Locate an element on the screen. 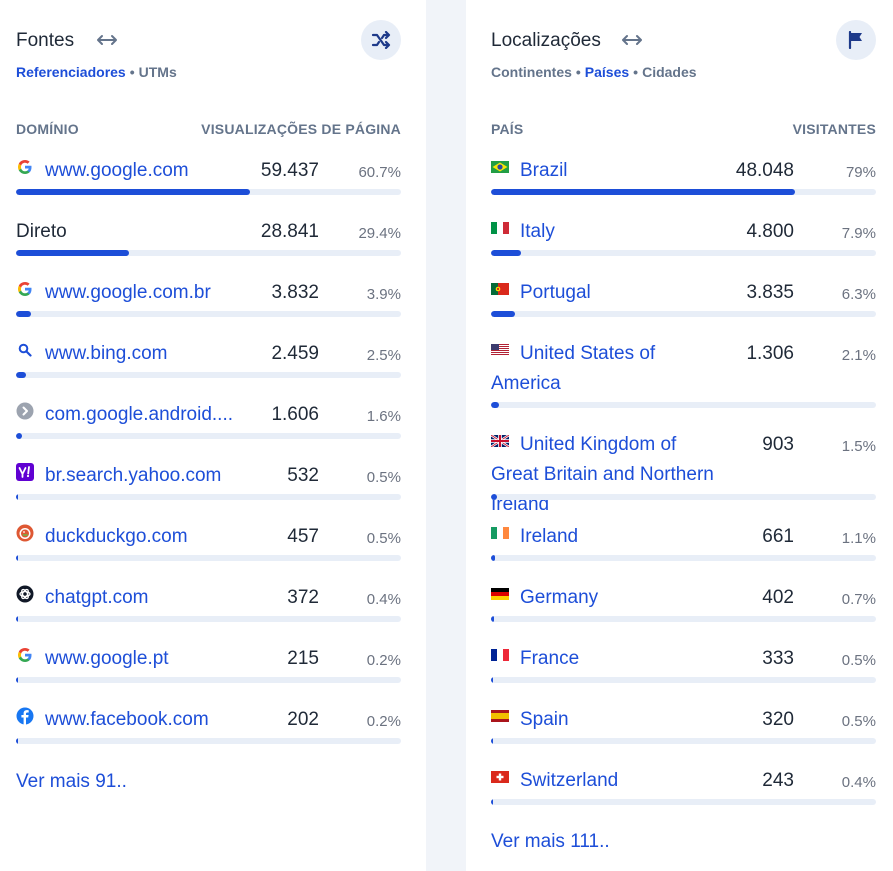 The image size is (893, 871). pageview-count: 28.841 is located at coordinates (289, 231).